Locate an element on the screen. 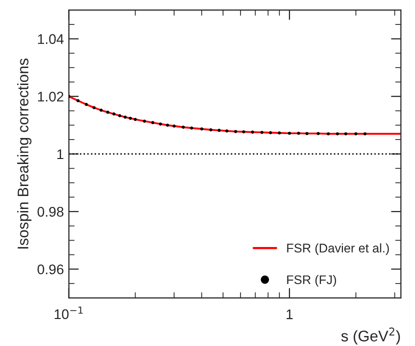  y-tick-label: 1 is located at coordinates (60, 154).